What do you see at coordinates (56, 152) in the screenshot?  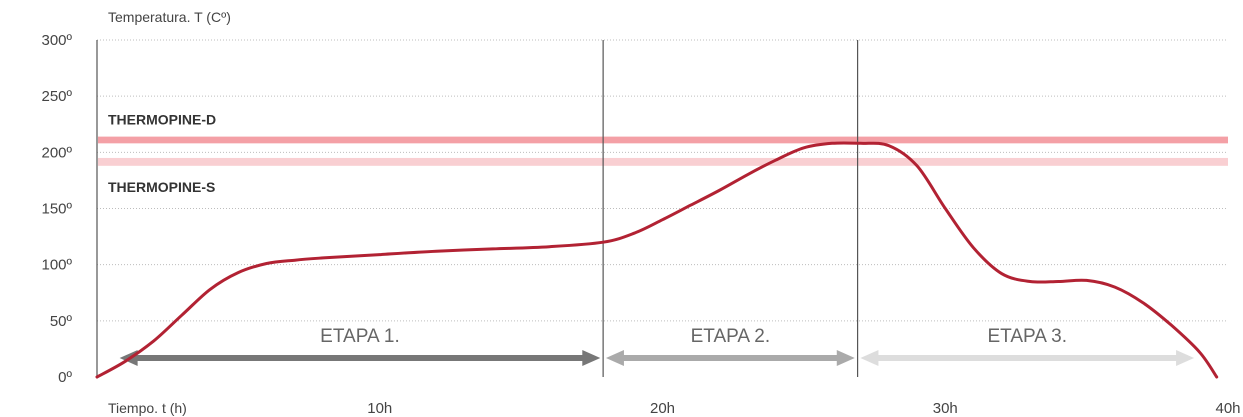 I see `y-tick-label: 200º` at bounding box center [56, 152].